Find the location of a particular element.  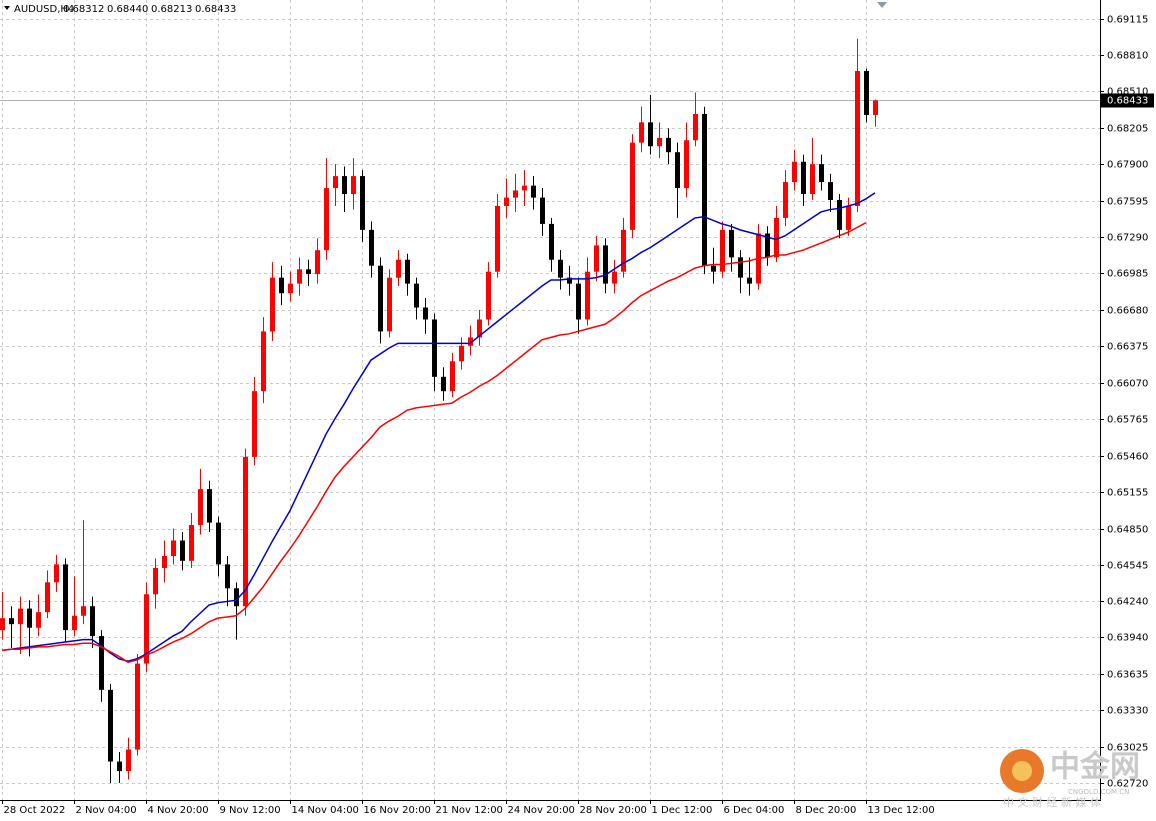

y-tick-label: 0.65460 is located at coordinates (1127, 457).